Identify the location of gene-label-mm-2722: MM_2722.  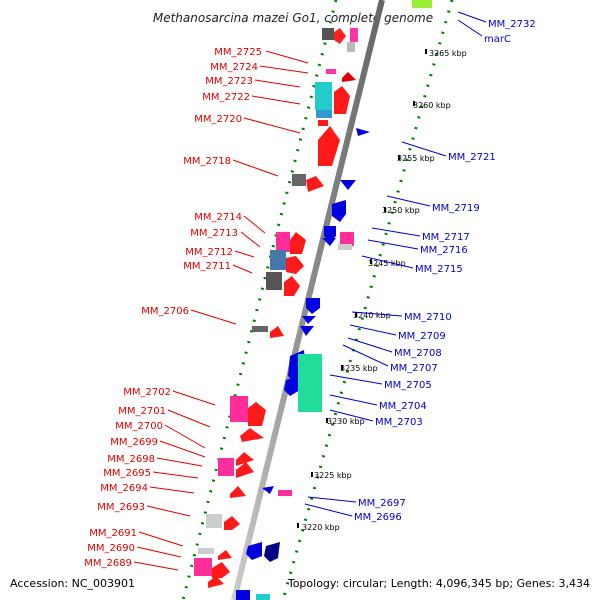
(226, 97).